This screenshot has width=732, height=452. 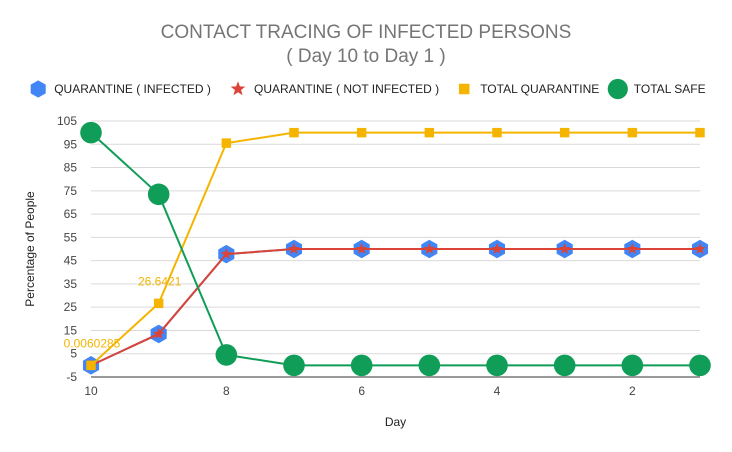 I want to click on y-tick-label: 75, so click(x=71, y=191).